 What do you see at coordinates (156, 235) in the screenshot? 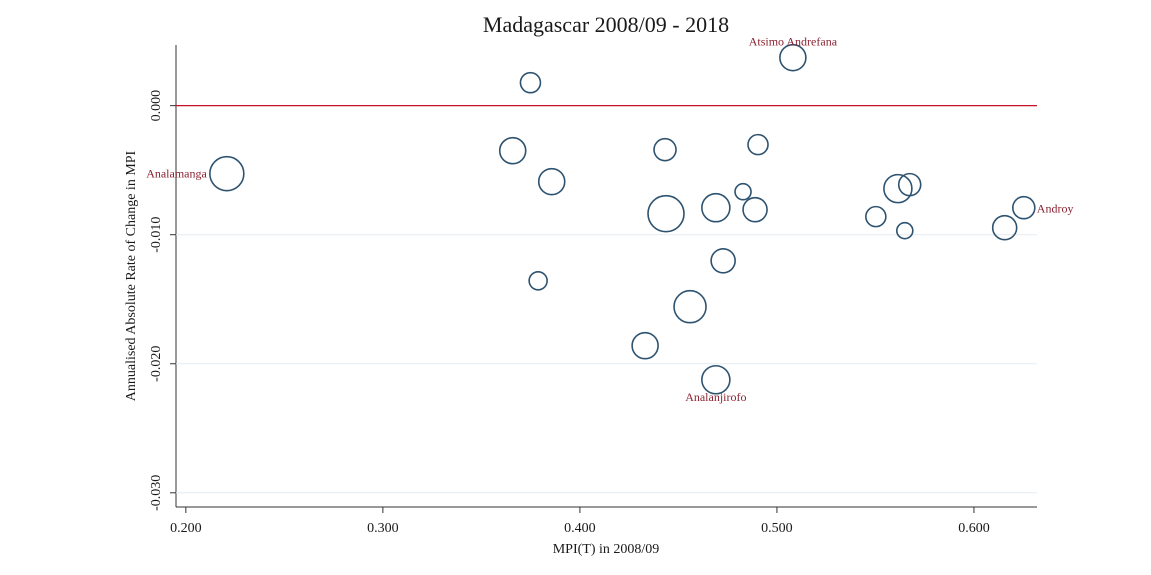
I see `y-tick-label: -0.010` at bounding box center [156, 235].